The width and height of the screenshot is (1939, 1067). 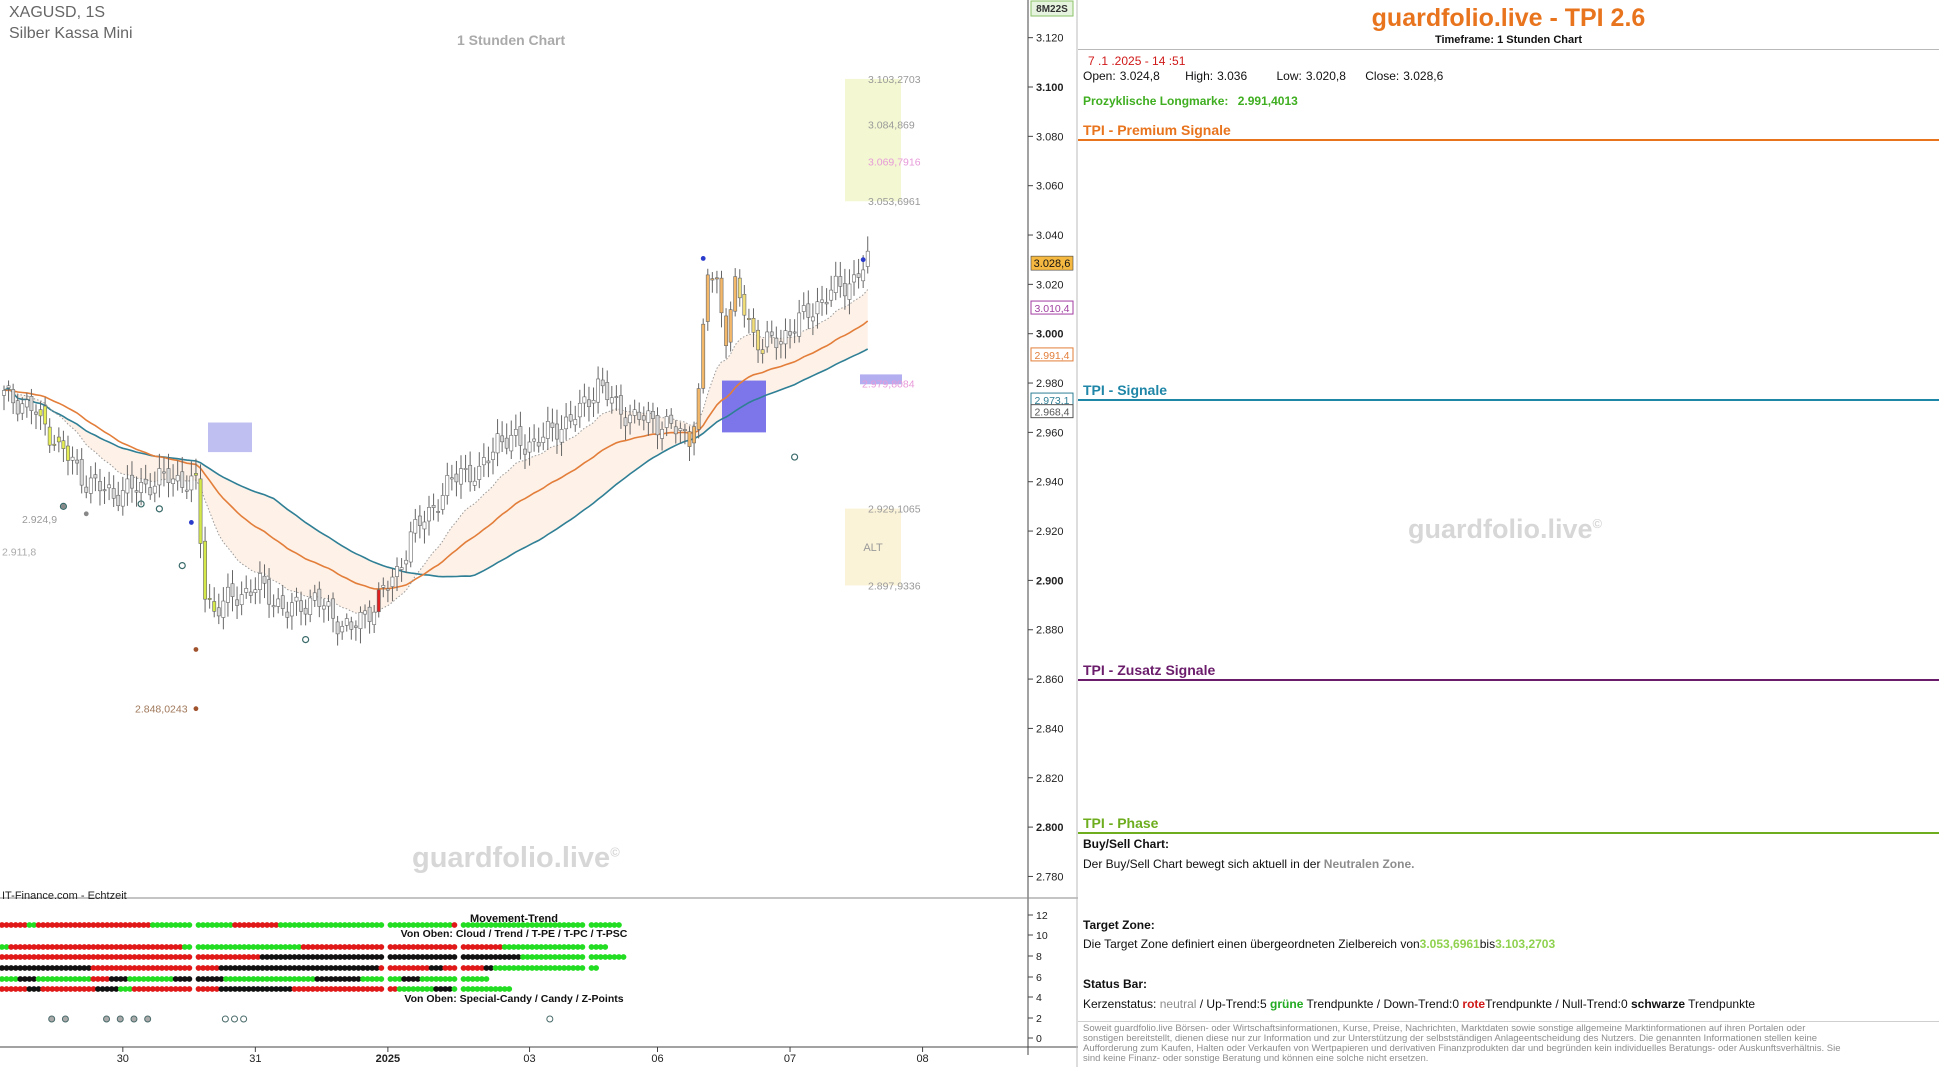 What do you see at coordinates (1178, 1004) in the screenshot?
I see `kerzen-value: neutral` at bounding box center [1178, 1004].